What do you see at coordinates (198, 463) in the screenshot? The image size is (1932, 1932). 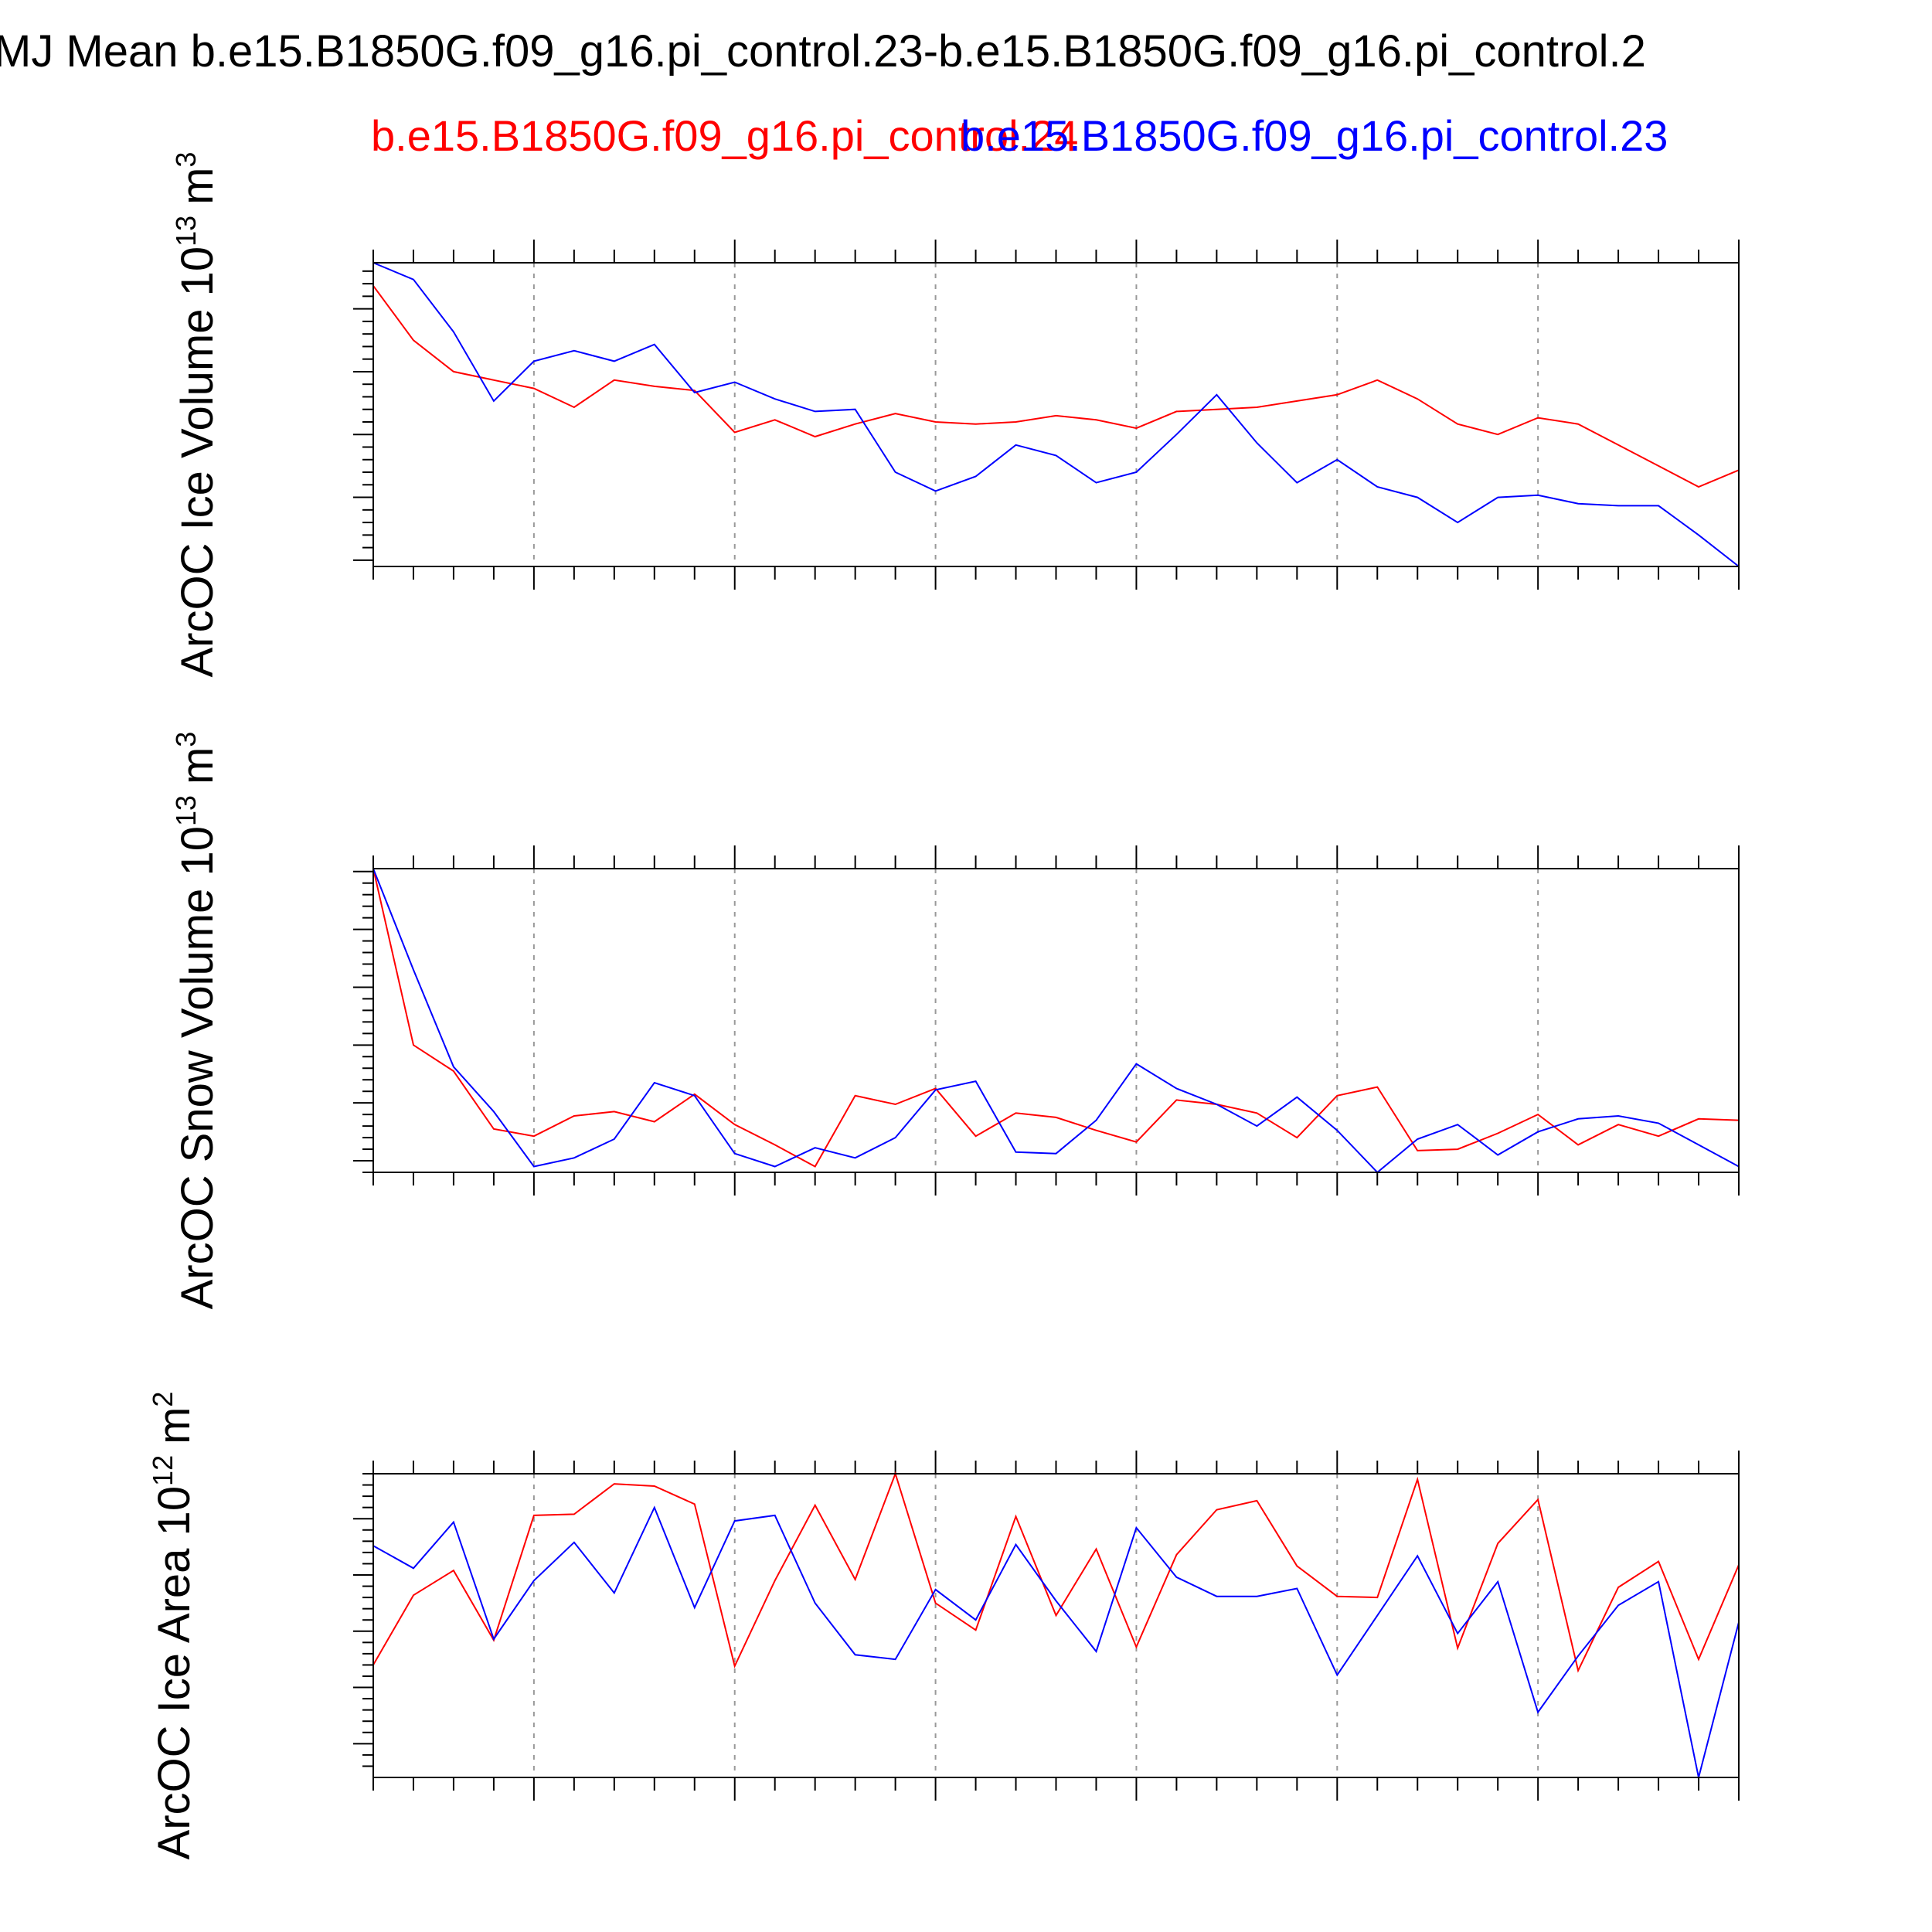 I see `y-axis-label-text: ArcOC Ice Volume 10` at bounding box center [198, 463].